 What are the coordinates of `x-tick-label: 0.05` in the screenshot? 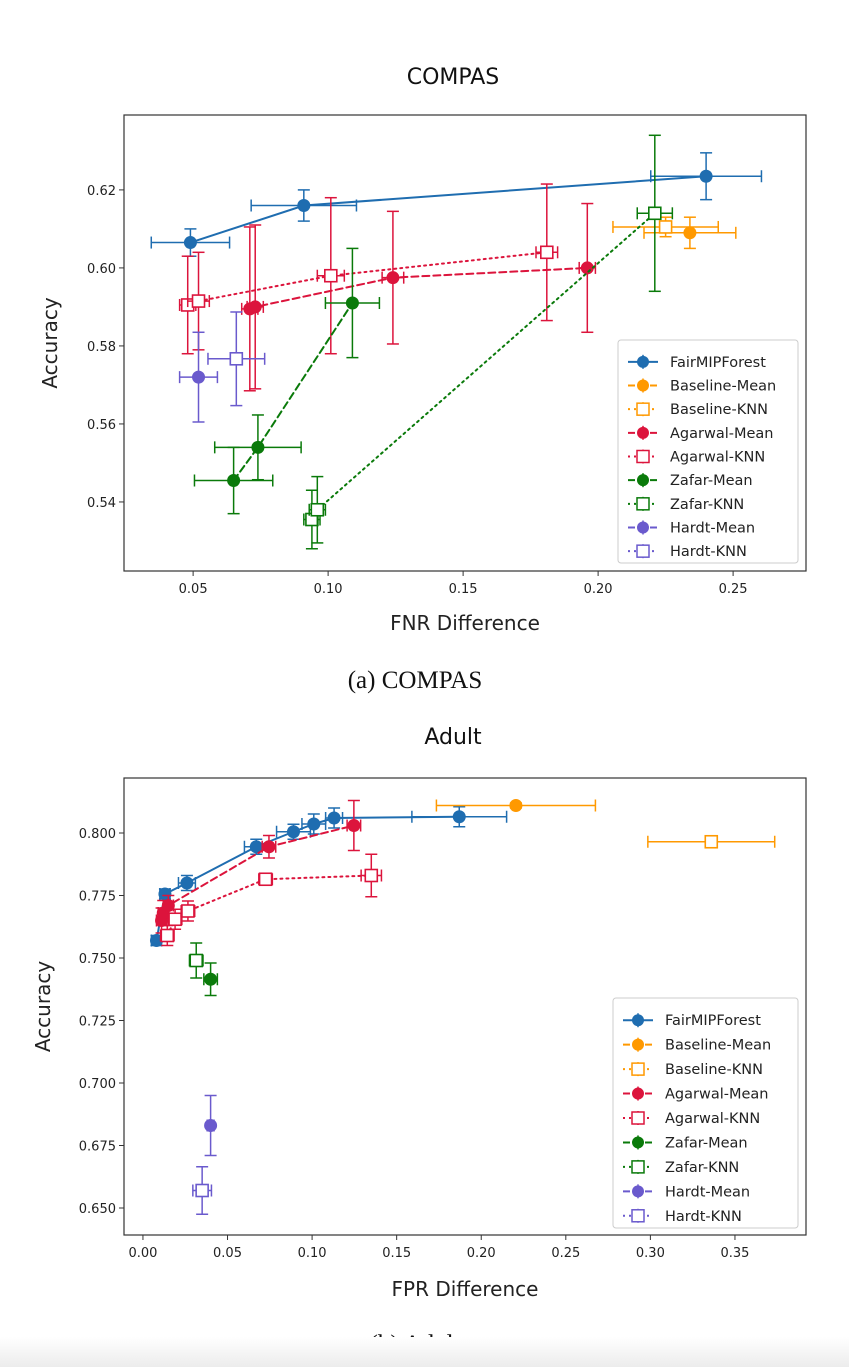 It's located at (227, 1253).